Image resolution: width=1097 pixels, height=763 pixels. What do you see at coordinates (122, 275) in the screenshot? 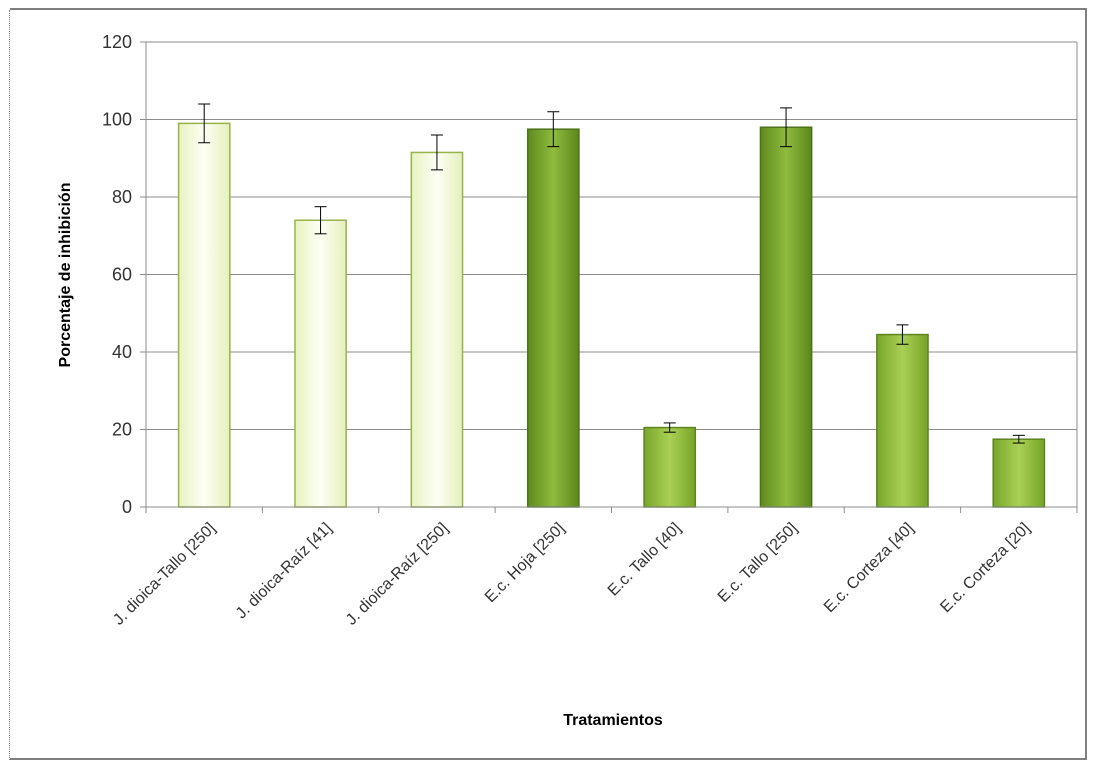
I see `y-tick-label: 60` at bounding box center [122, 275].